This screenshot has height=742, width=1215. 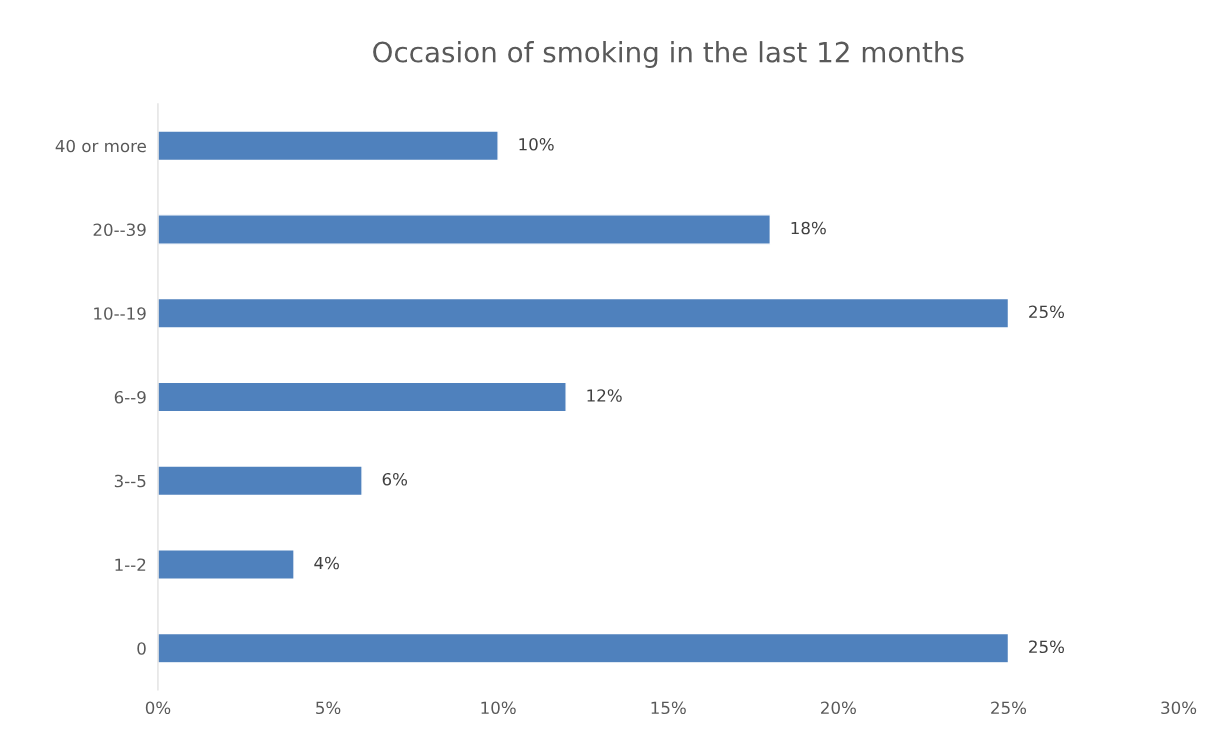 What do you see at coordinates (100, 146) in the screenshot?
I see `y-tick-label: 40 or more` at bounding box center [100, 146].